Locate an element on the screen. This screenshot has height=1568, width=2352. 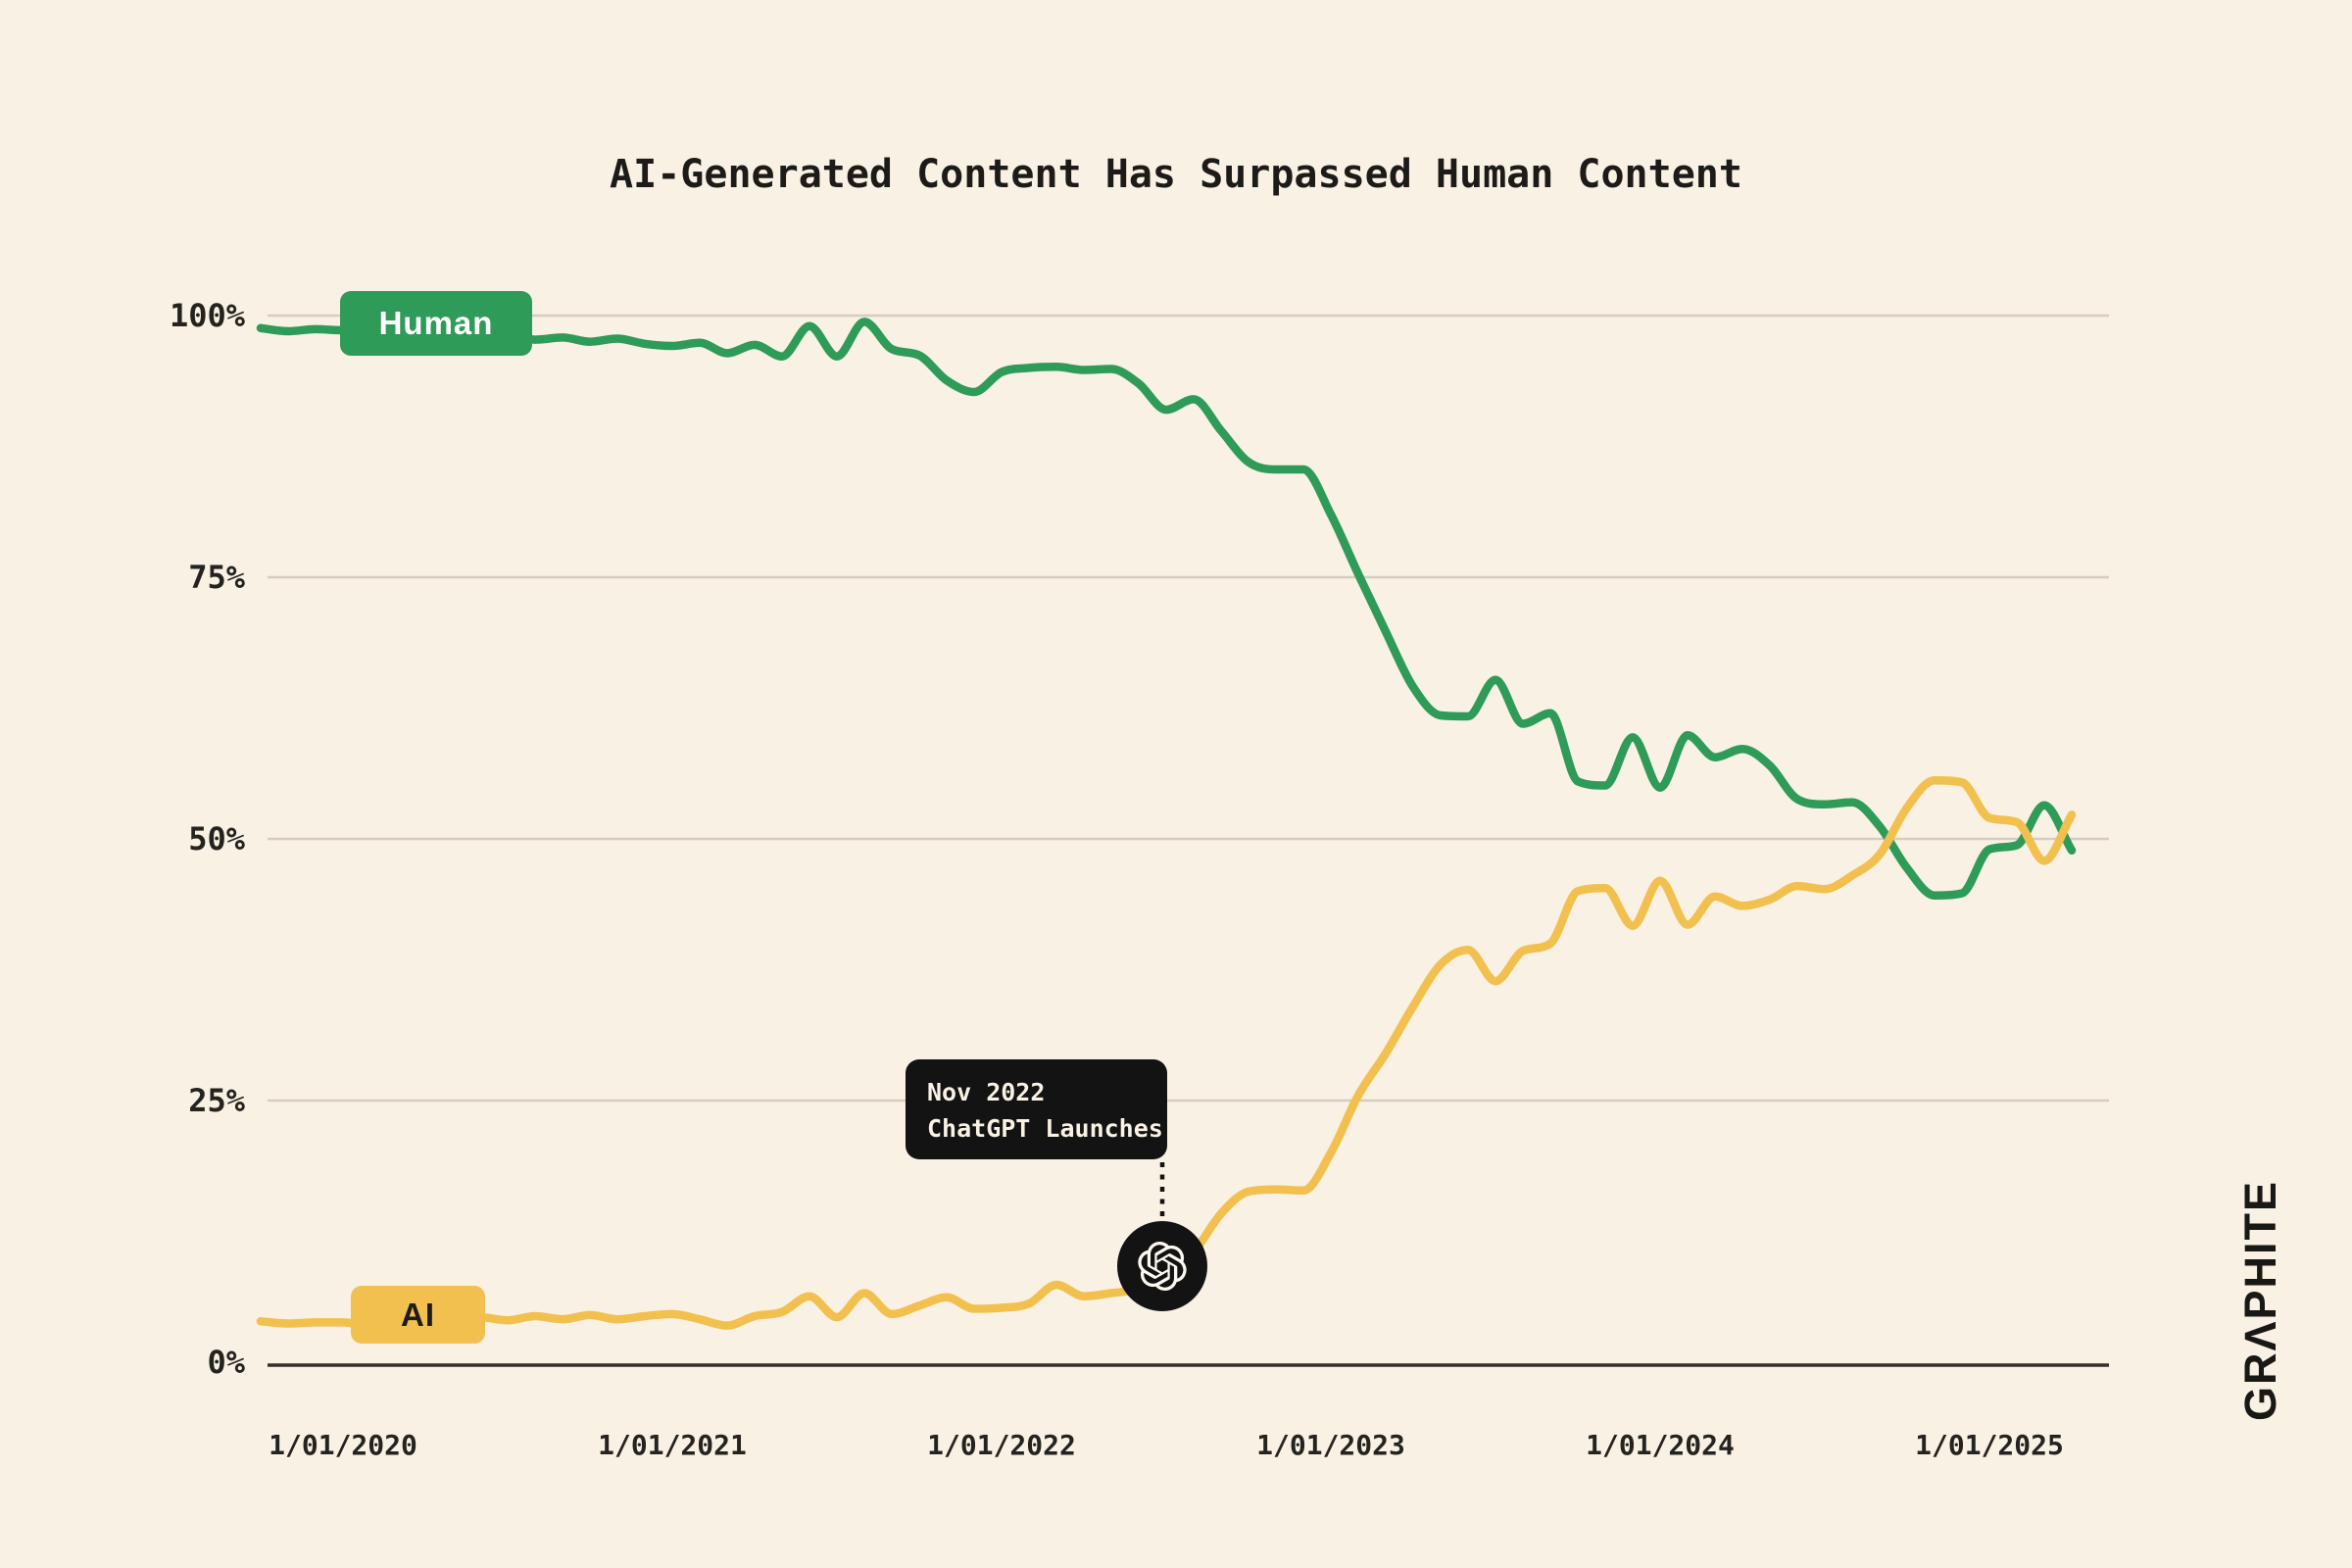
y-tick-25: 25% is located at coordinates (217, 1100).